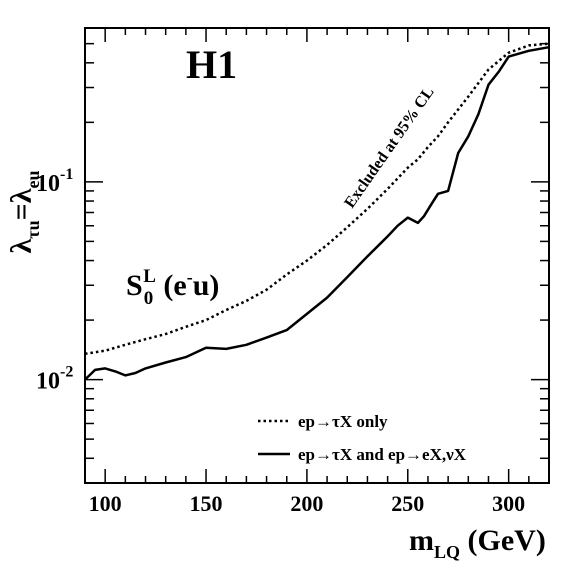 This screenshot has height=567, width=567. What do you see at coordinates (211, 64) in the screenshot?
I see `experiment-label: H1` at bounding box center [211, 64].